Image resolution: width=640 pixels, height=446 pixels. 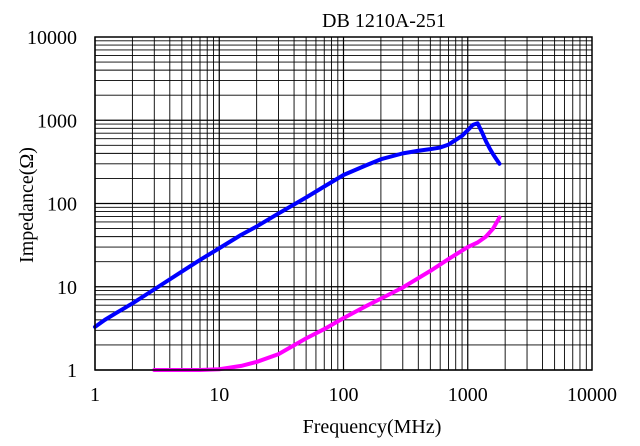 I want to click on x-axis-label: Frequency(MHz), so click(x=372, y=427).